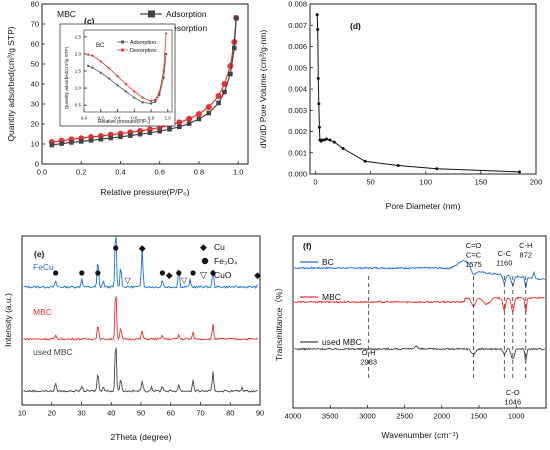  What do you see at coordinates (404, 416) in the screenshot?
I see `panel-f-x-tick-label: 2500` at bounding box center [404, 416].